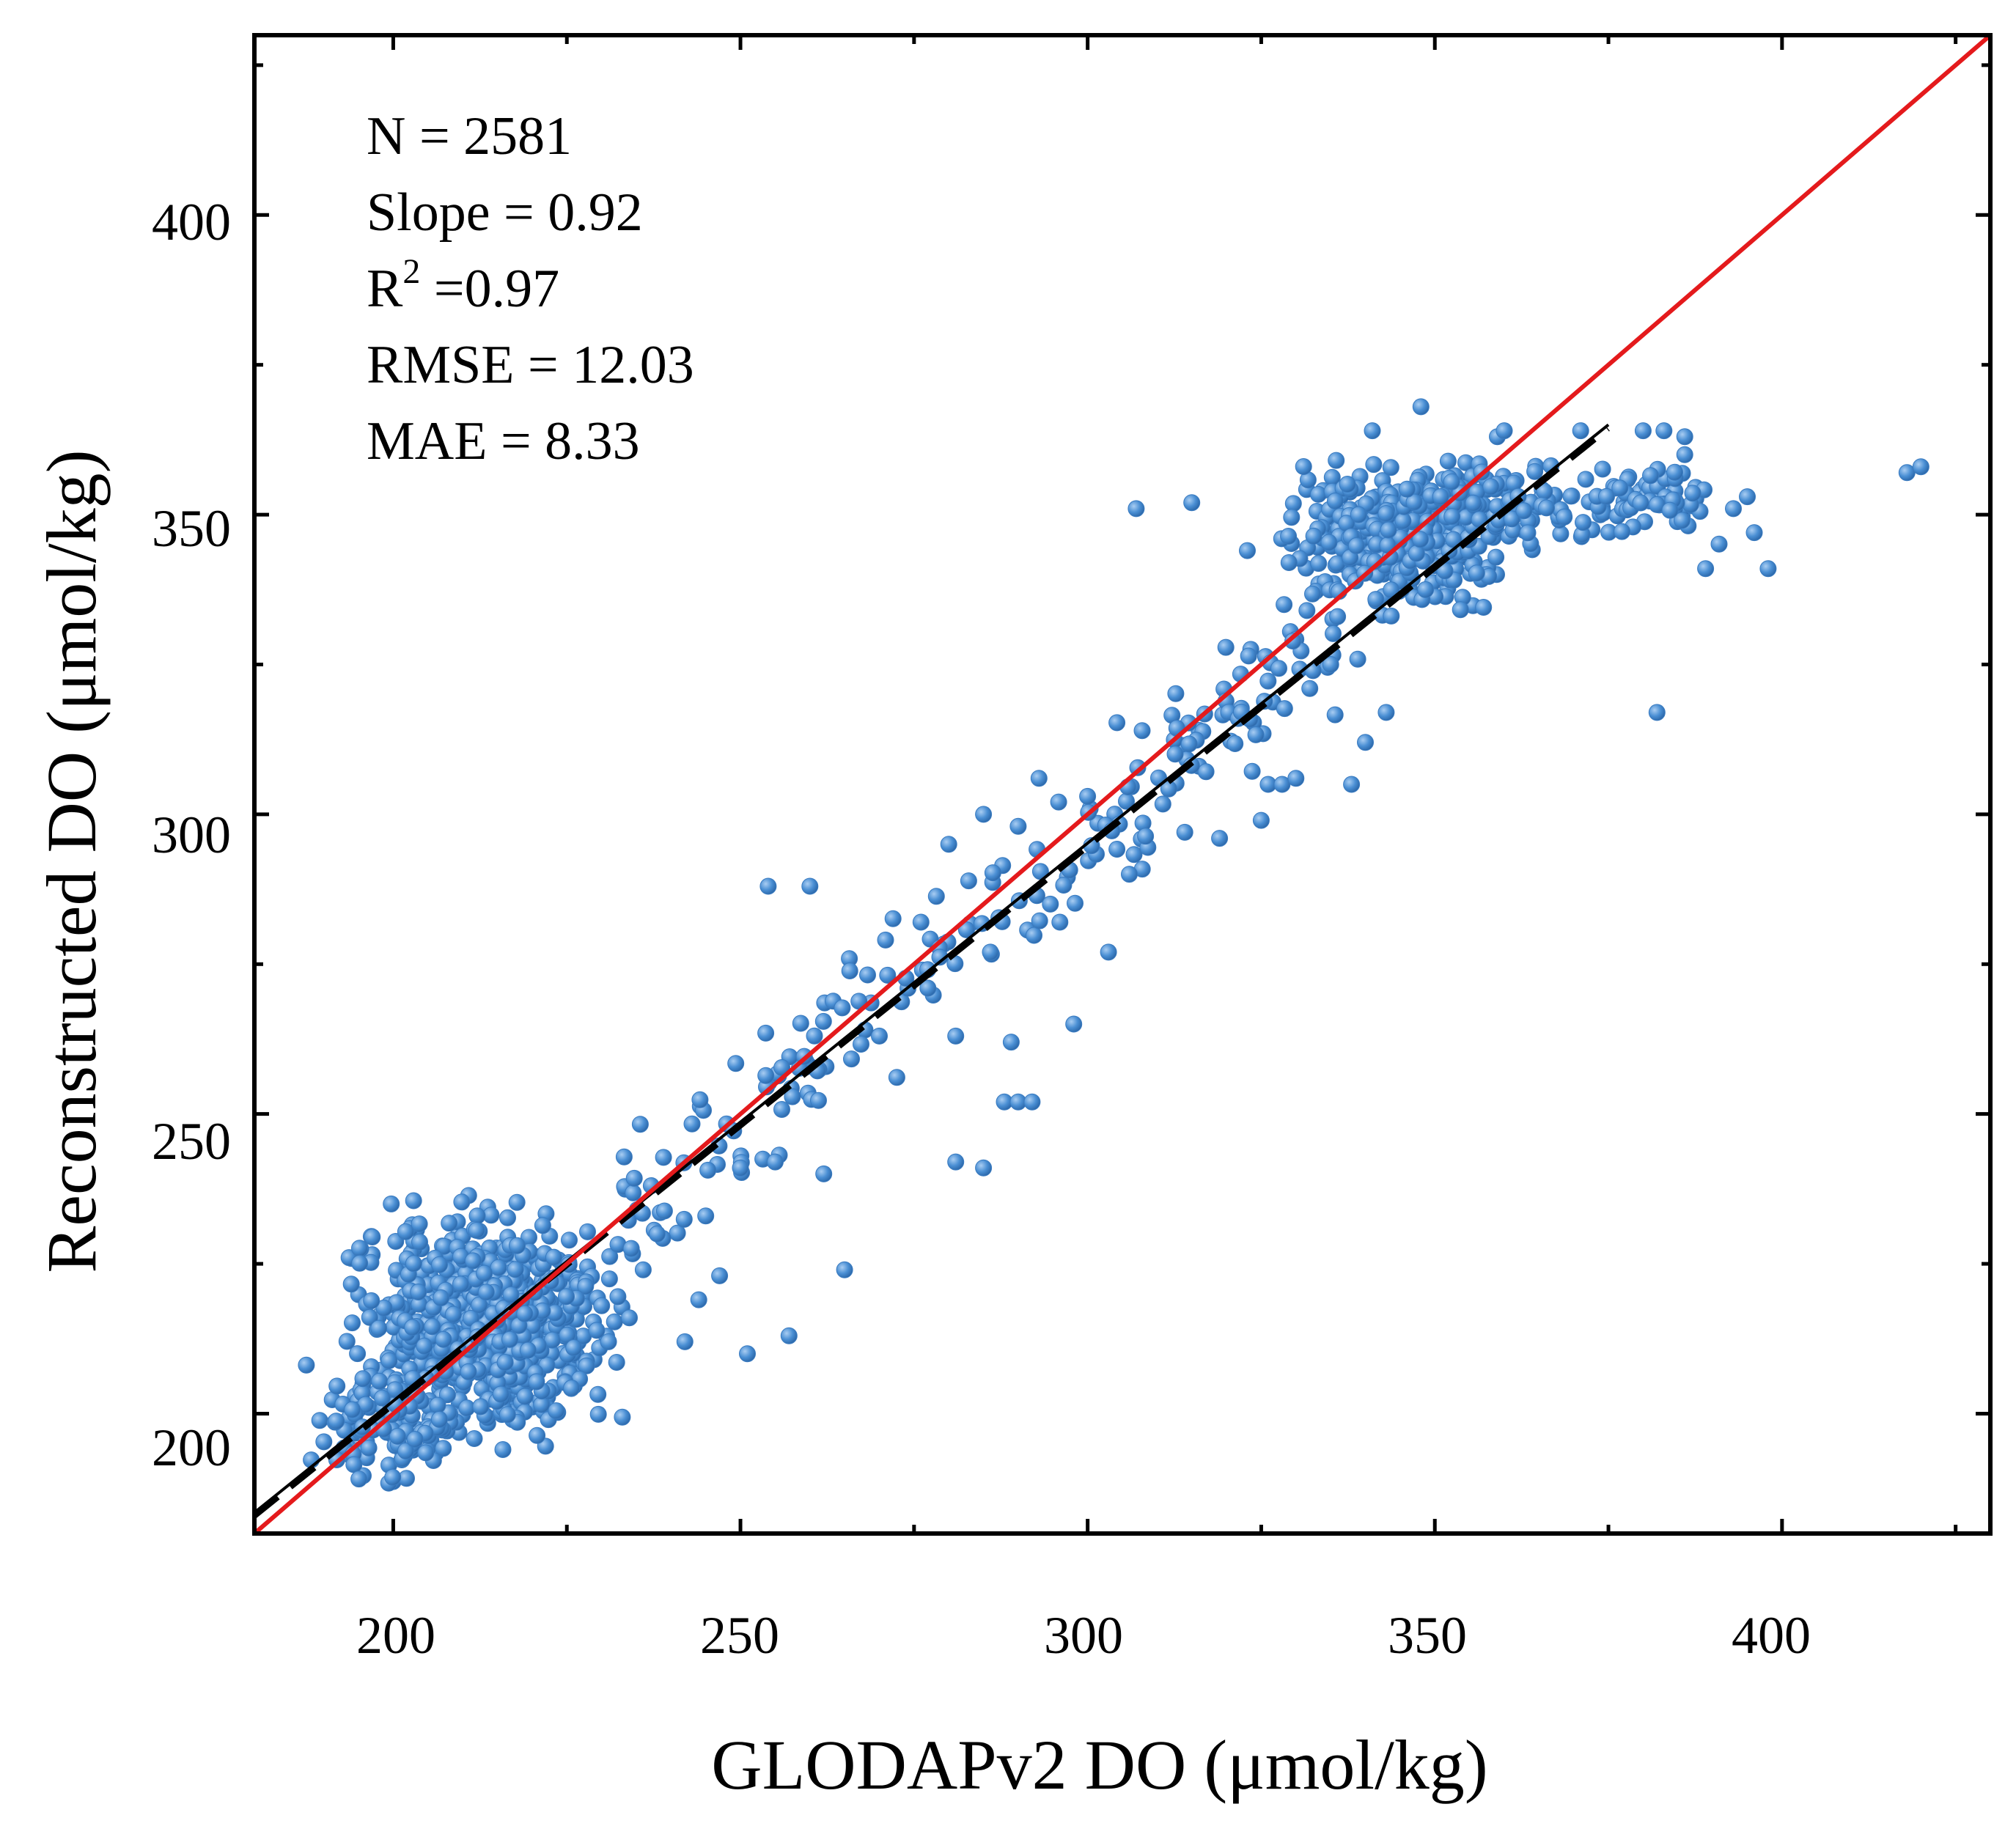 This screenshot has width=2016, height=1837. Describe the element at coordinates (469, 136) in the screenshot. I see `stat-n: N = 2581` at that location.